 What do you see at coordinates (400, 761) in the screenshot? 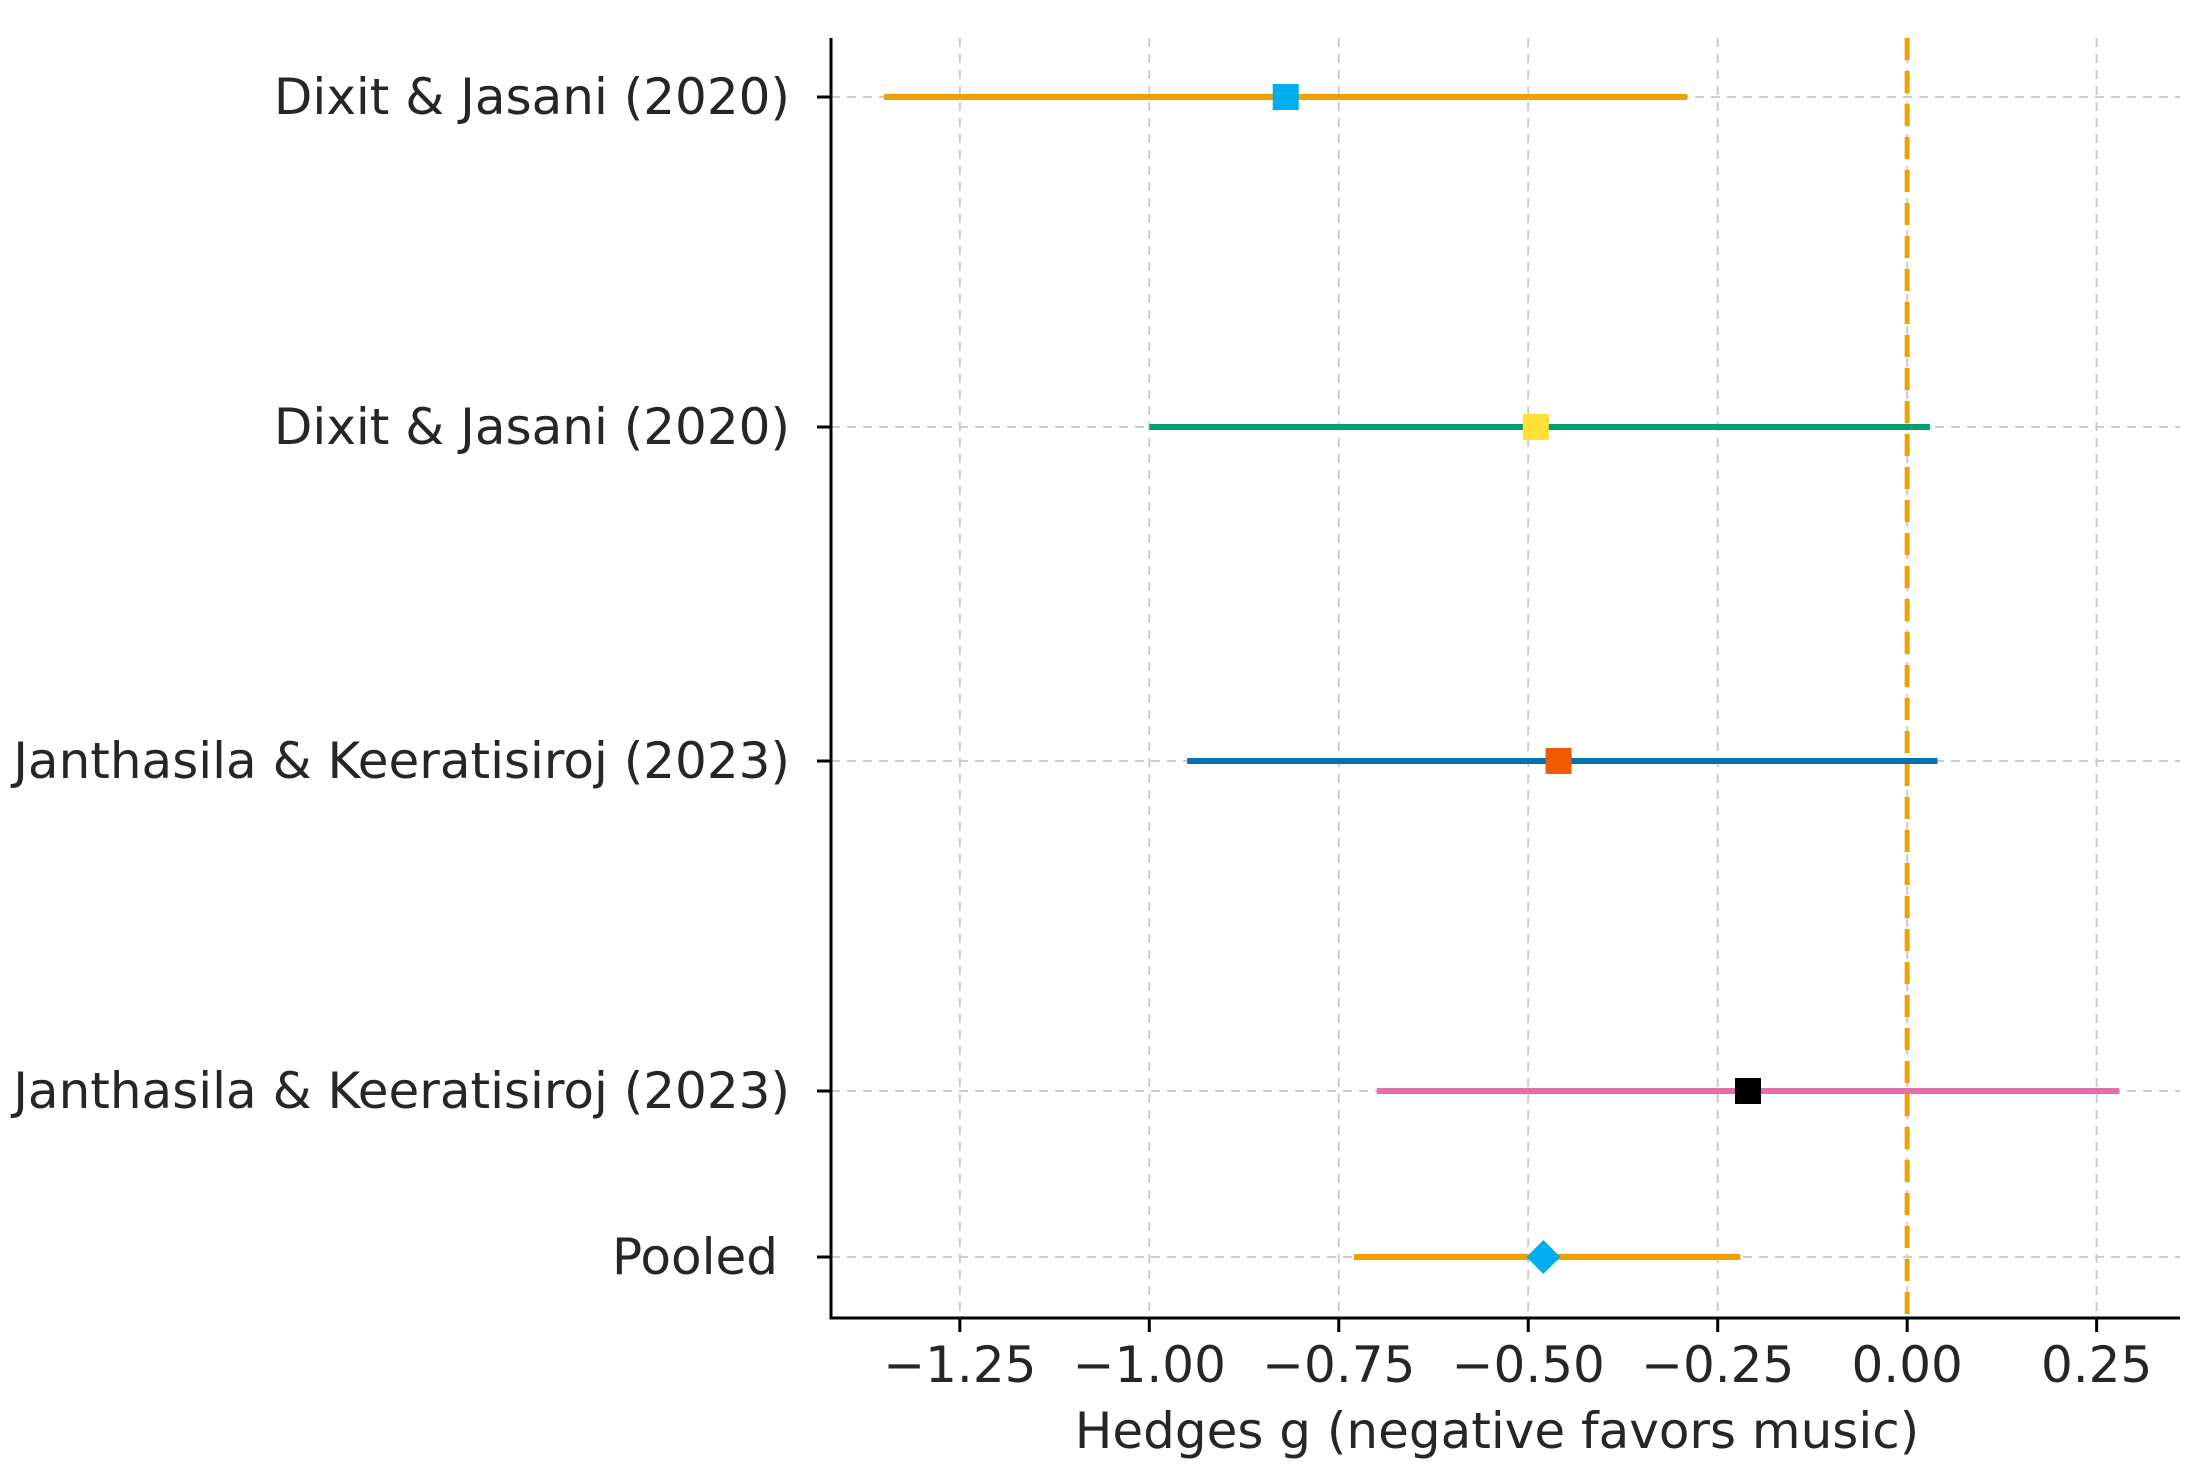
I see `study-label-2: Janthasila & Keeratisiroj (2023)` at bounding box center [400, 761].